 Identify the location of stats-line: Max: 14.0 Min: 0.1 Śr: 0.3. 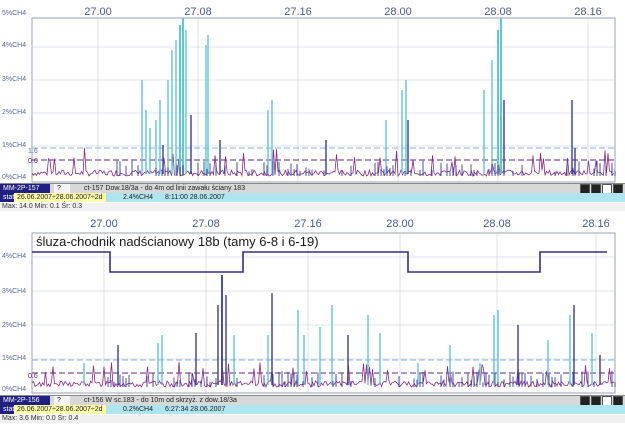
(312, 207).